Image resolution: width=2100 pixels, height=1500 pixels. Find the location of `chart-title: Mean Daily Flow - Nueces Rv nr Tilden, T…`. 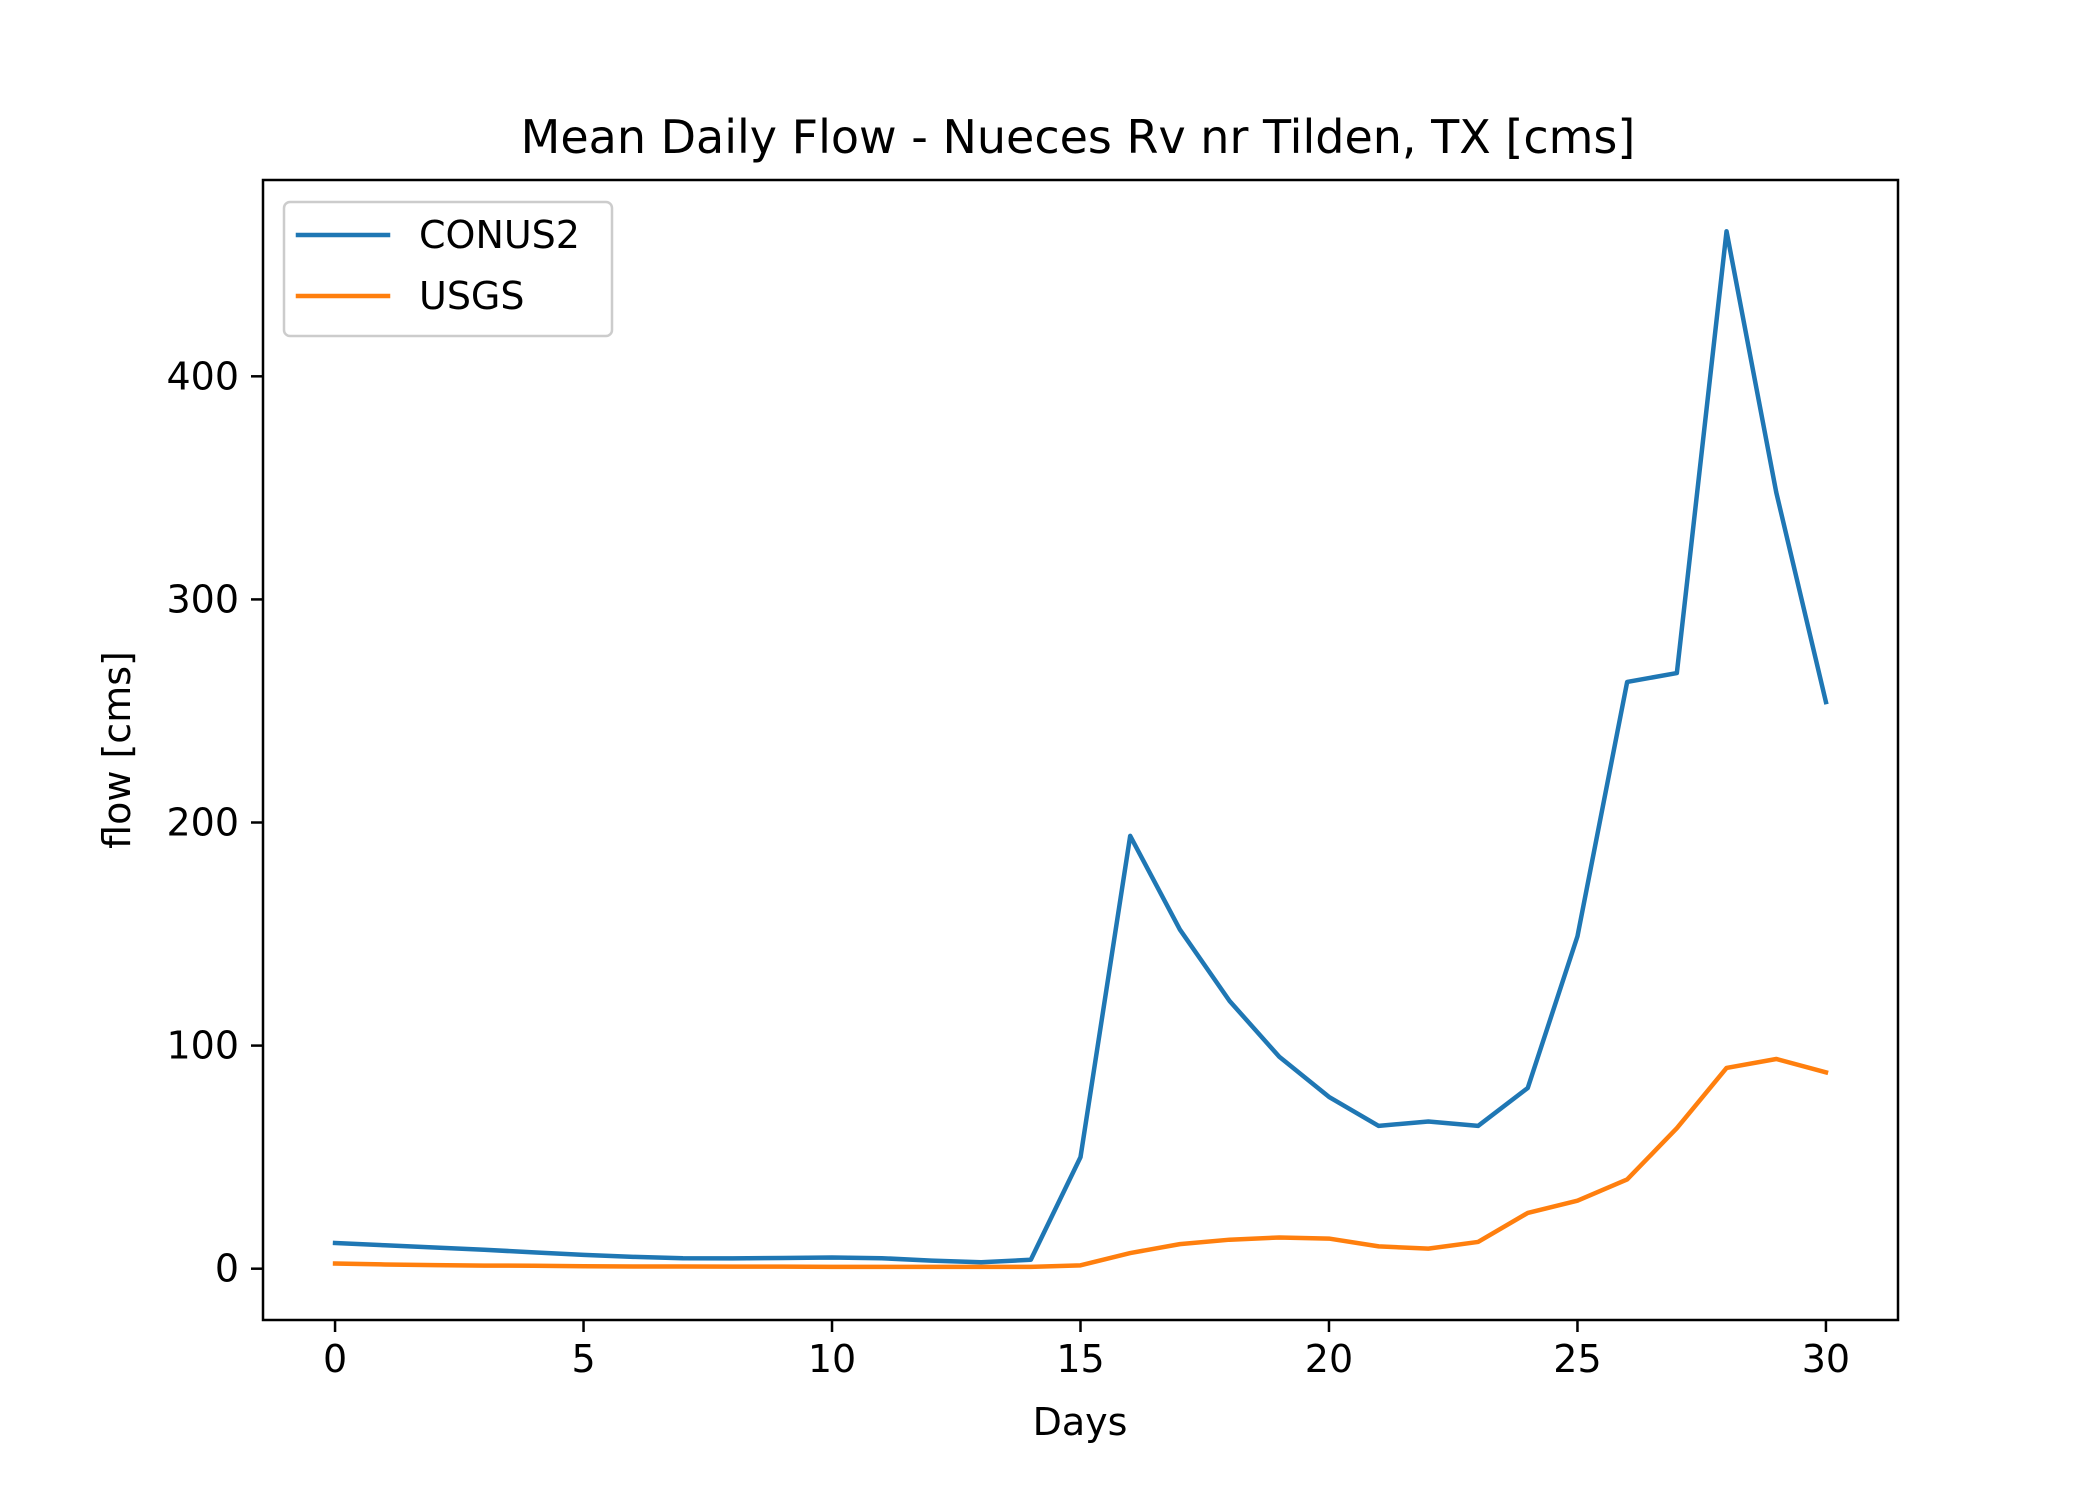

chart-title: Mean Daily Flow - Nueces Rv nr Tilden, T… is located at coordinates (1078, 137).